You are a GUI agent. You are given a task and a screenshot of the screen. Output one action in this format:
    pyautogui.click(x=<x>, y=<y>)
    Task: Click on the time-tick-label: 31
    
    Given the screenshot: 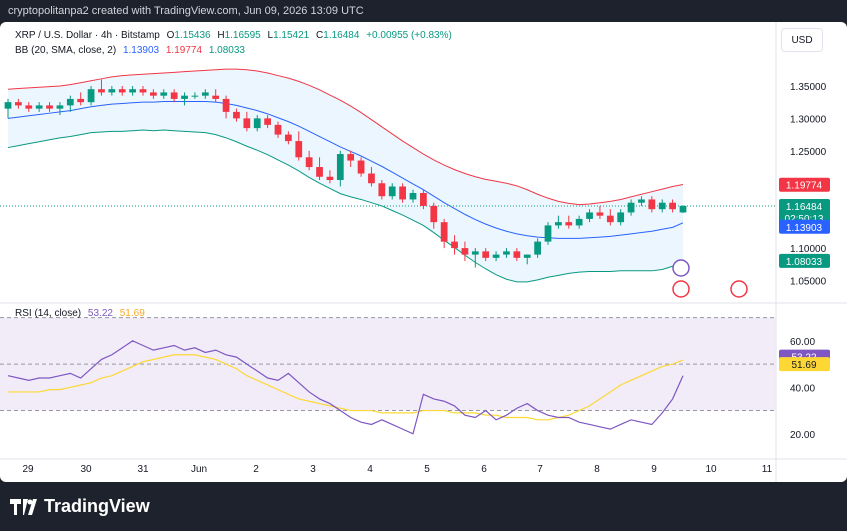 What is the action you would take?
    pyautogui.click(x=143, y=469)
    